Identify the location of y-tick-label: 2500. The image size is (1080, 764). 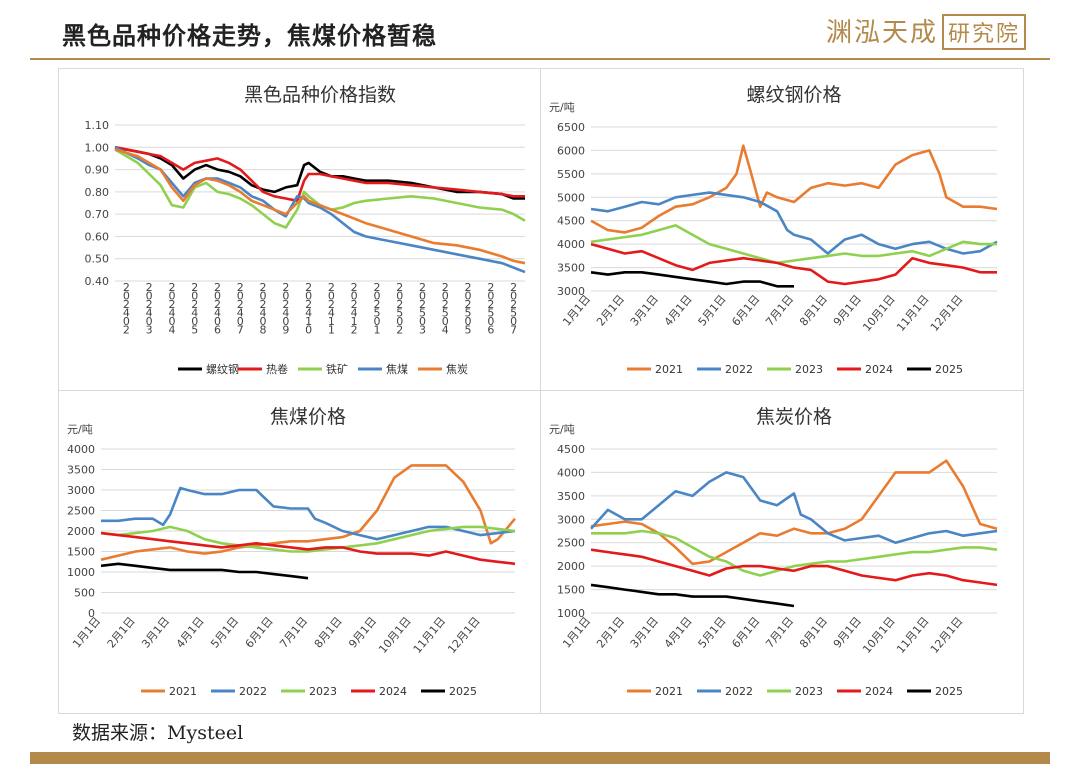
(571, 543).